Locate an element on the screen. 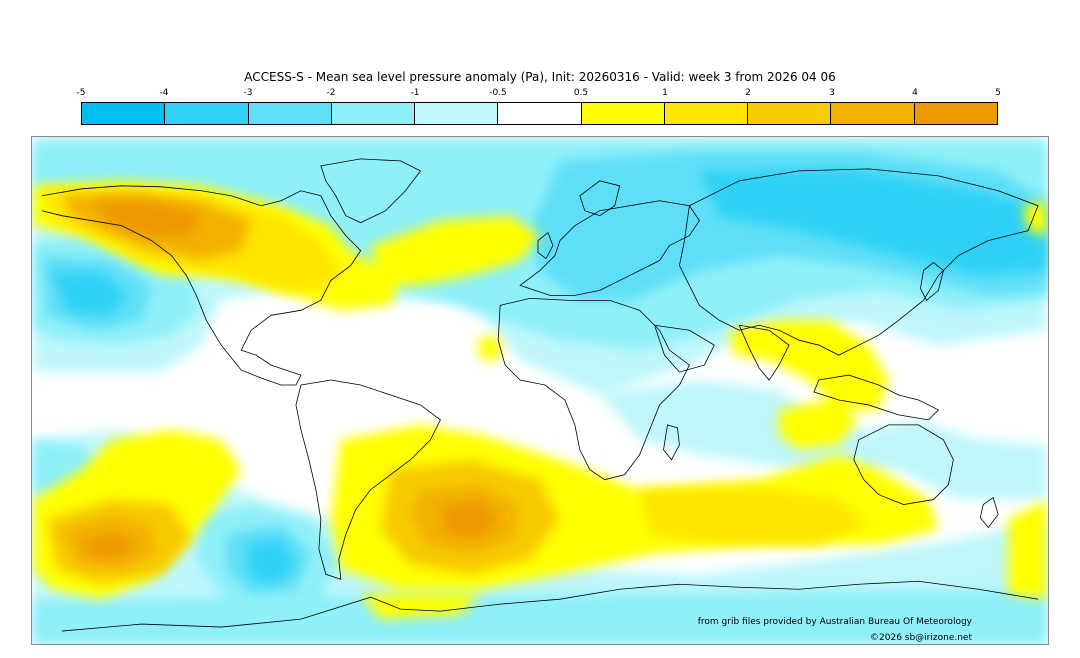 The height and width of the screenshot is (658, 1080). colorbar-tick-label: -5 is located at coordinates (81, 93).